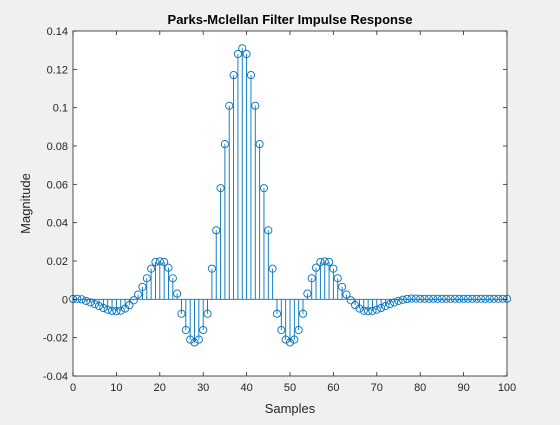  I want to click on x-tick-label: 100, so click(507, 388).